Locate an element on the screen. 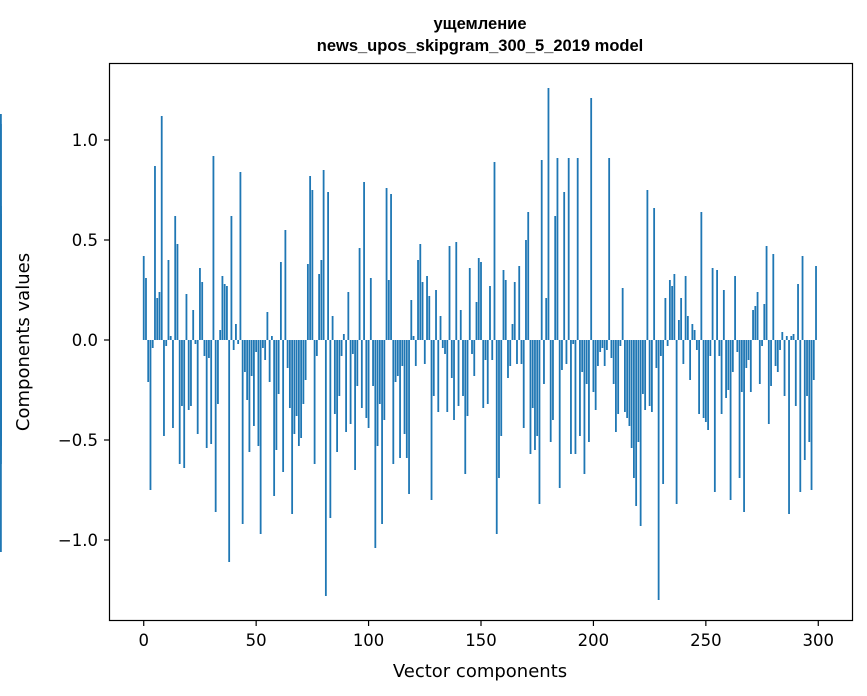 This screenshot has width=867, height=696. x-tick-label: 0 is located at coordinates (143, 640).